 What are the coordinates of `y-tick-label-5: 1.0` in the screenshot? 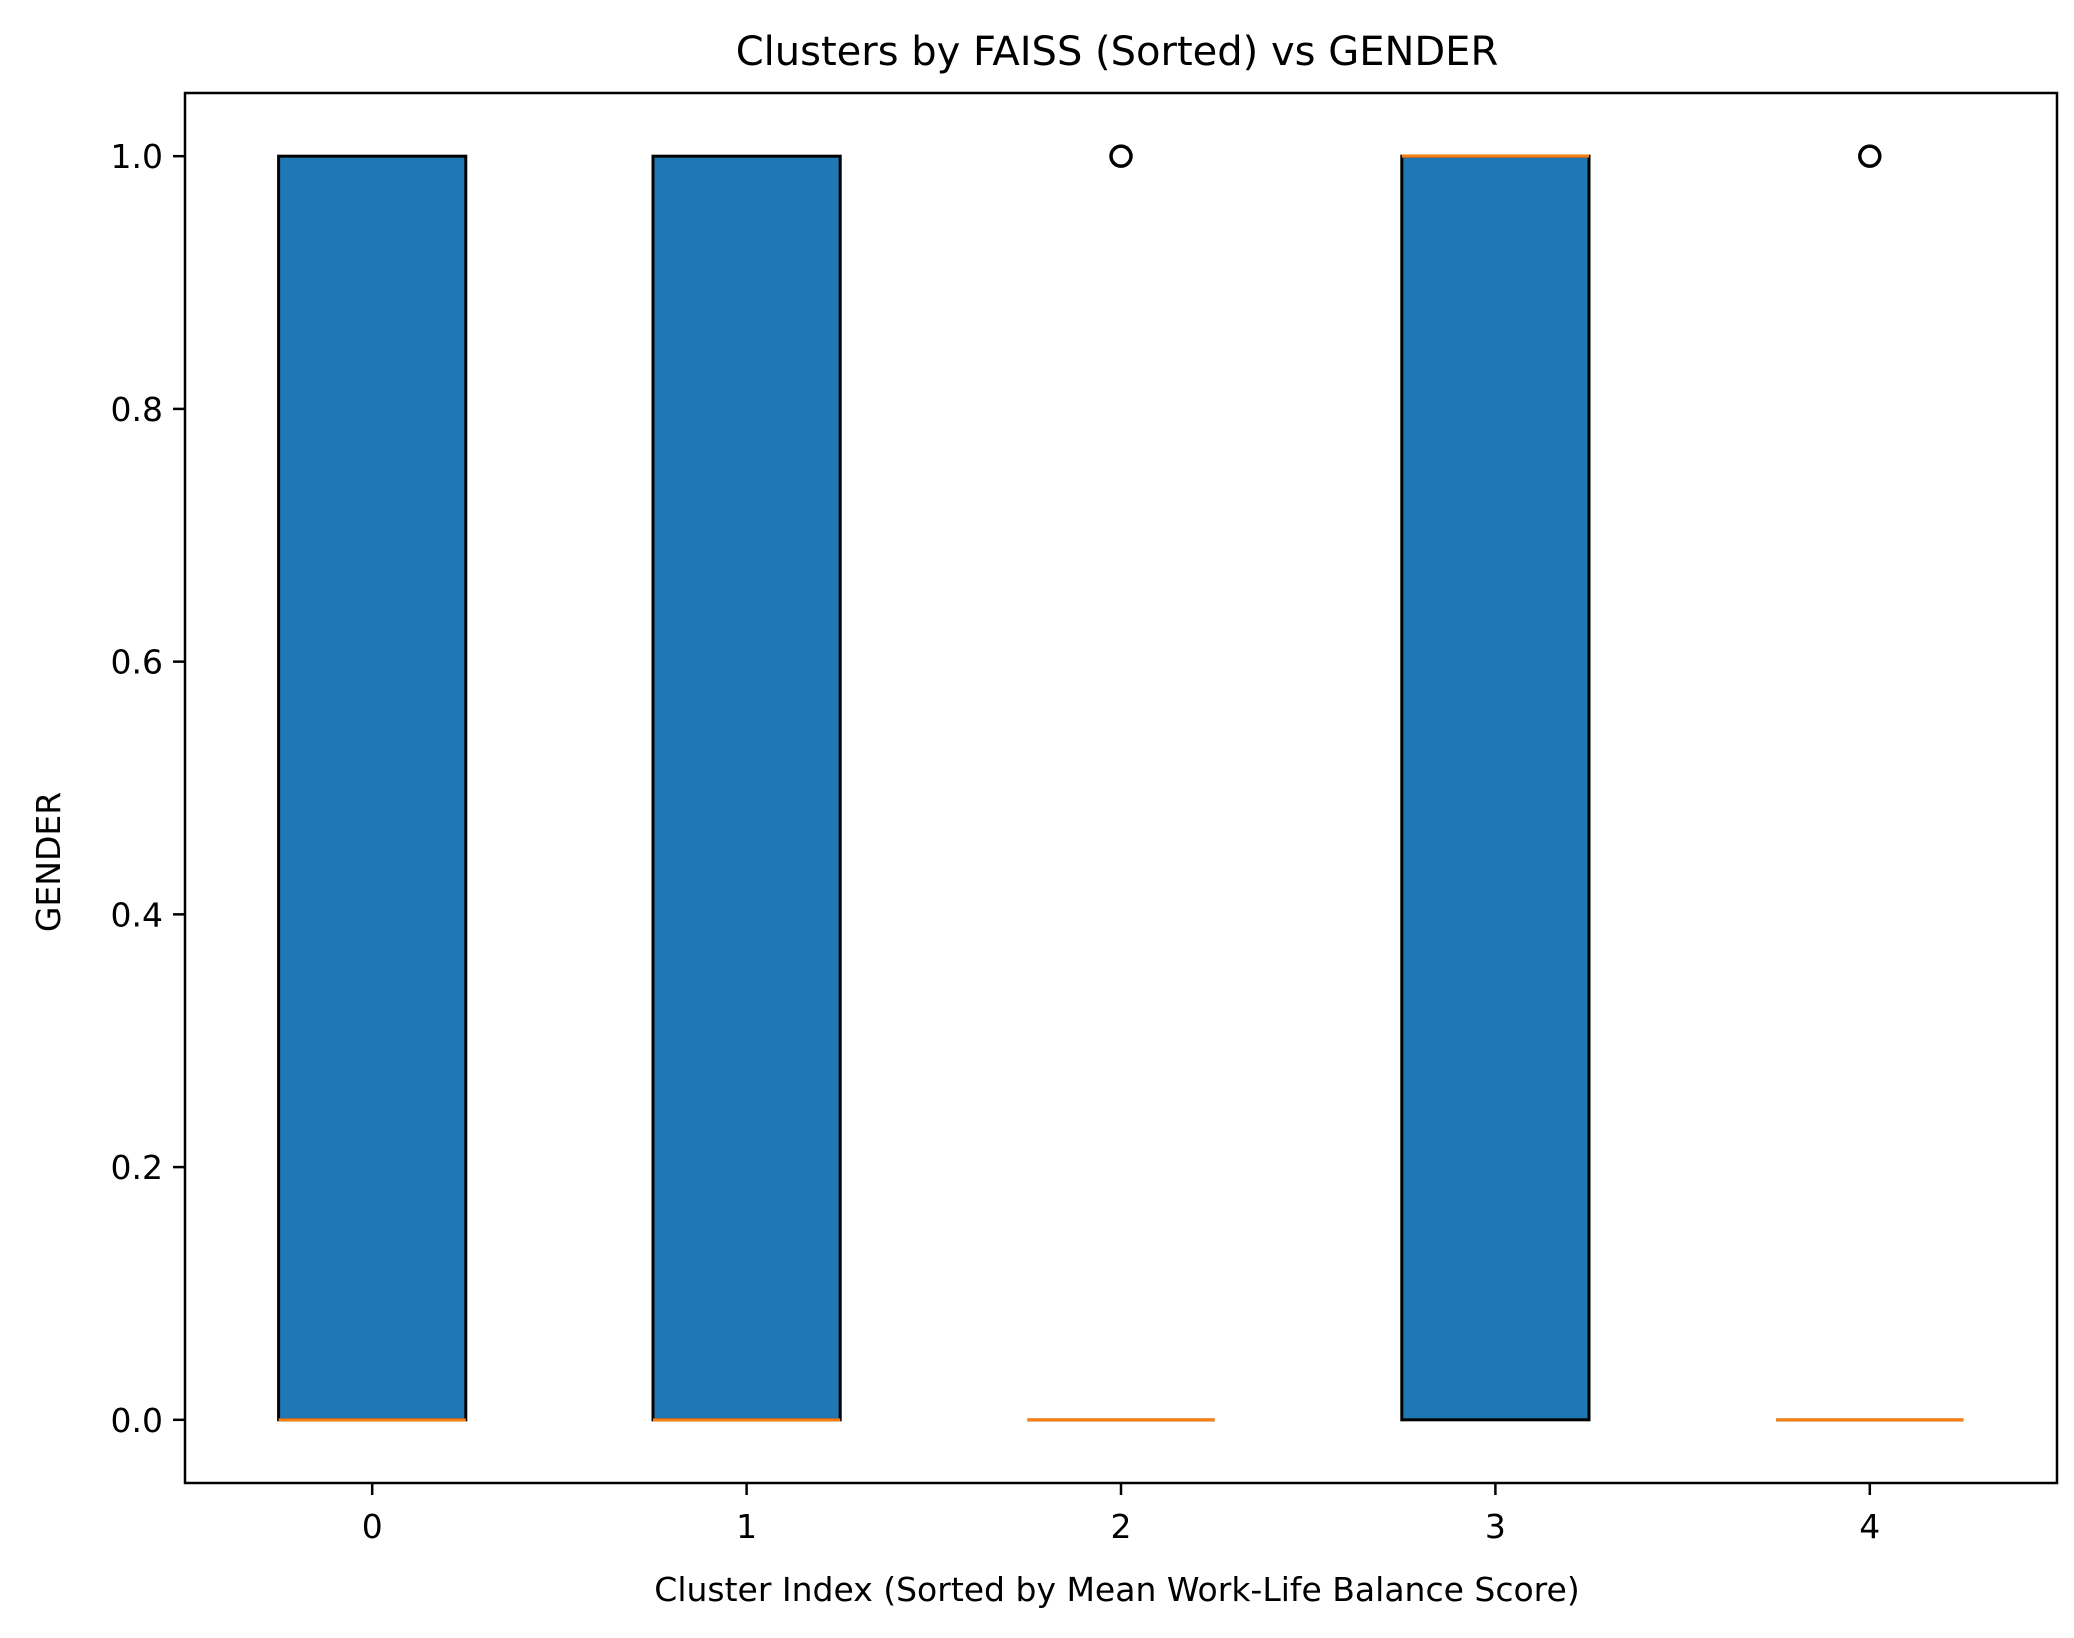 It's located at (137, 156).